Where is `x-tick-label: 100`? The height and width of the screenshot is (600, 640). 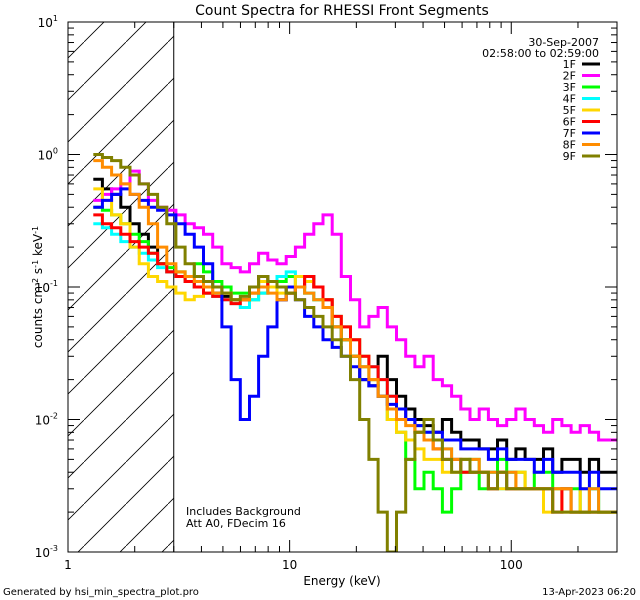
x-tick-label: 100 is located at coordinates (511, 565).